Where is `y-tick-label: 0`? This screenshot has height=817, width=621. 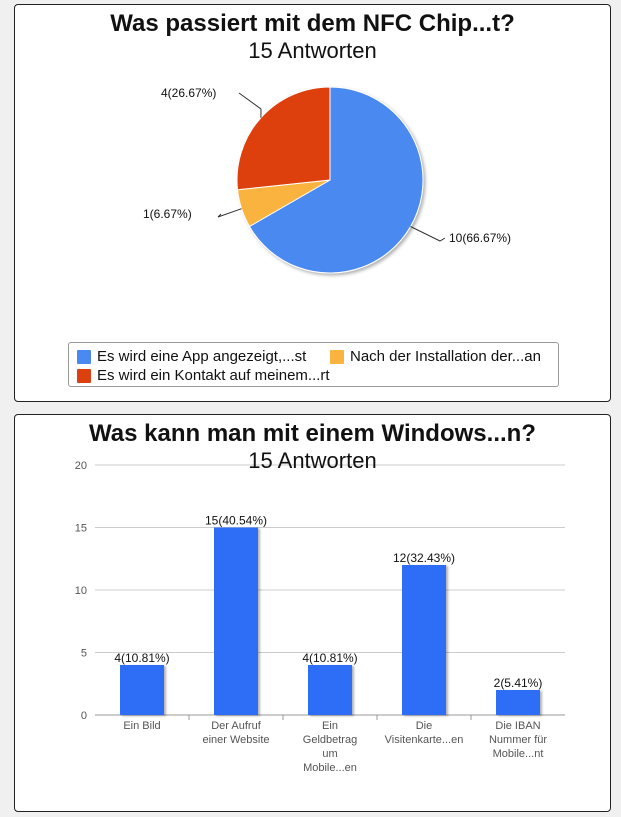
y-tick-label: 0 is located at coordinates (84, 716).